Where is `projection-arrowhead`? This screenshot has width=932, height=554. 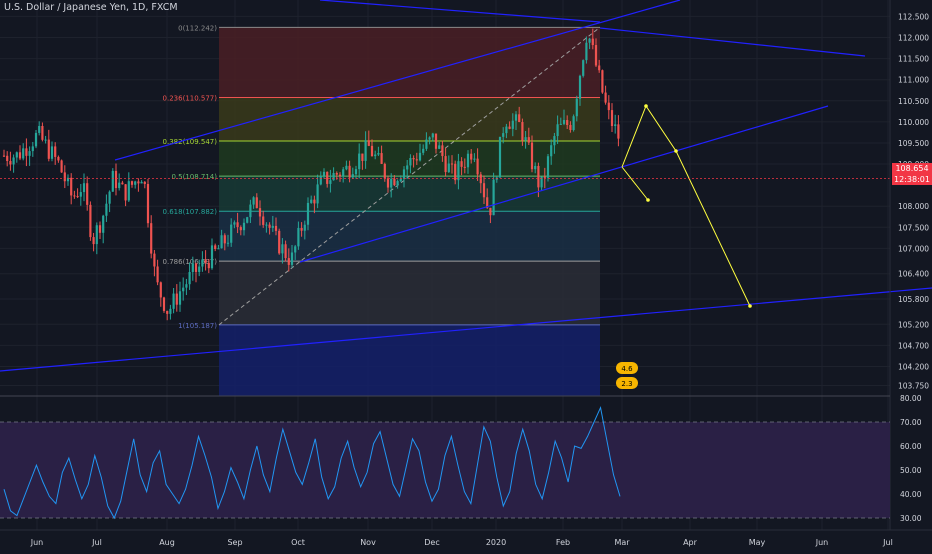
projection-arrowhead is located at coordinates (750, 306).